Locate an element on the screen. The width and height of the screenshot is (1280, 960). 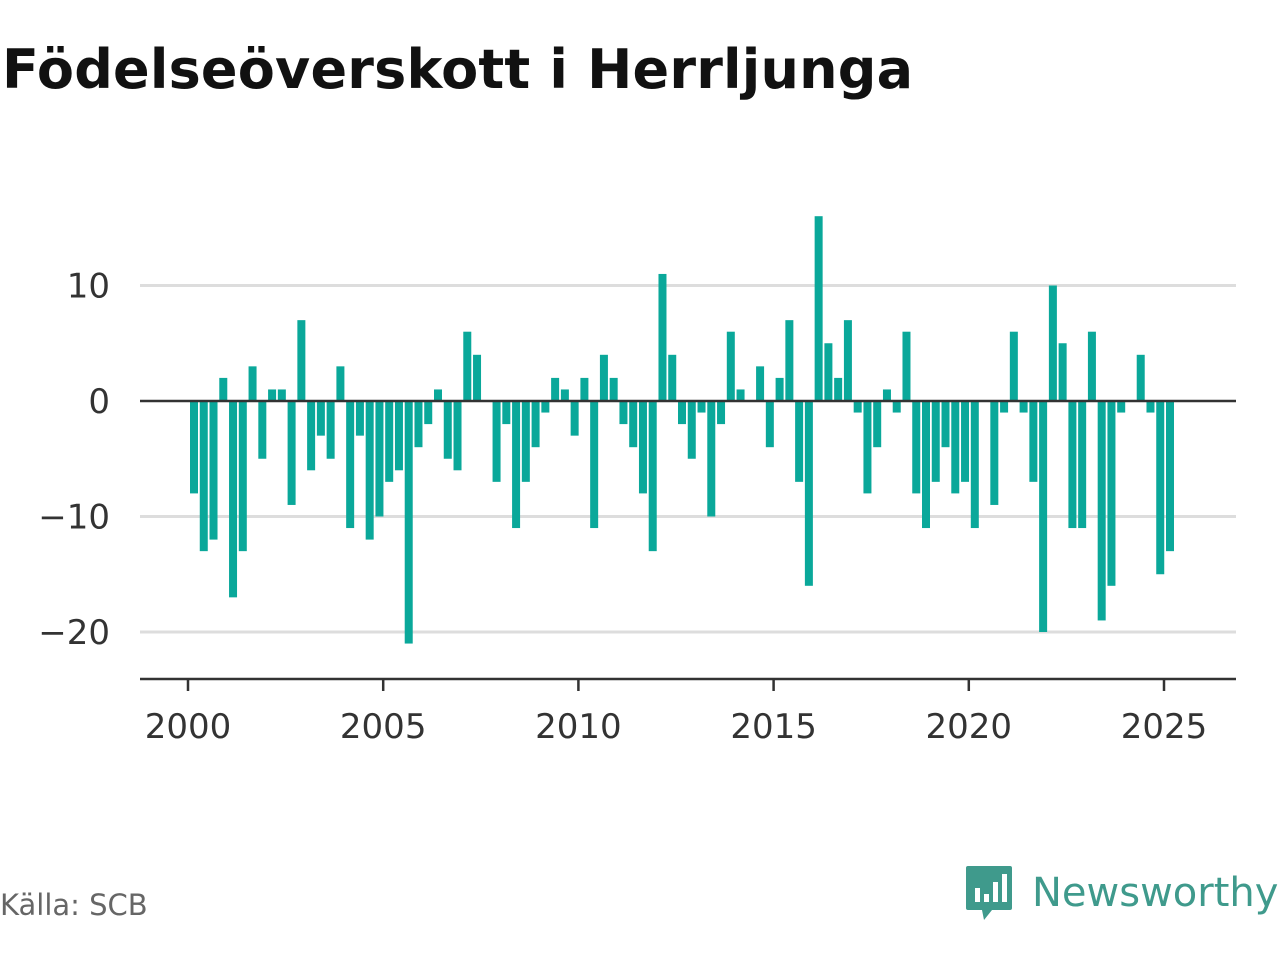
bar-2016Q4 is located at coordinates (847, 360).